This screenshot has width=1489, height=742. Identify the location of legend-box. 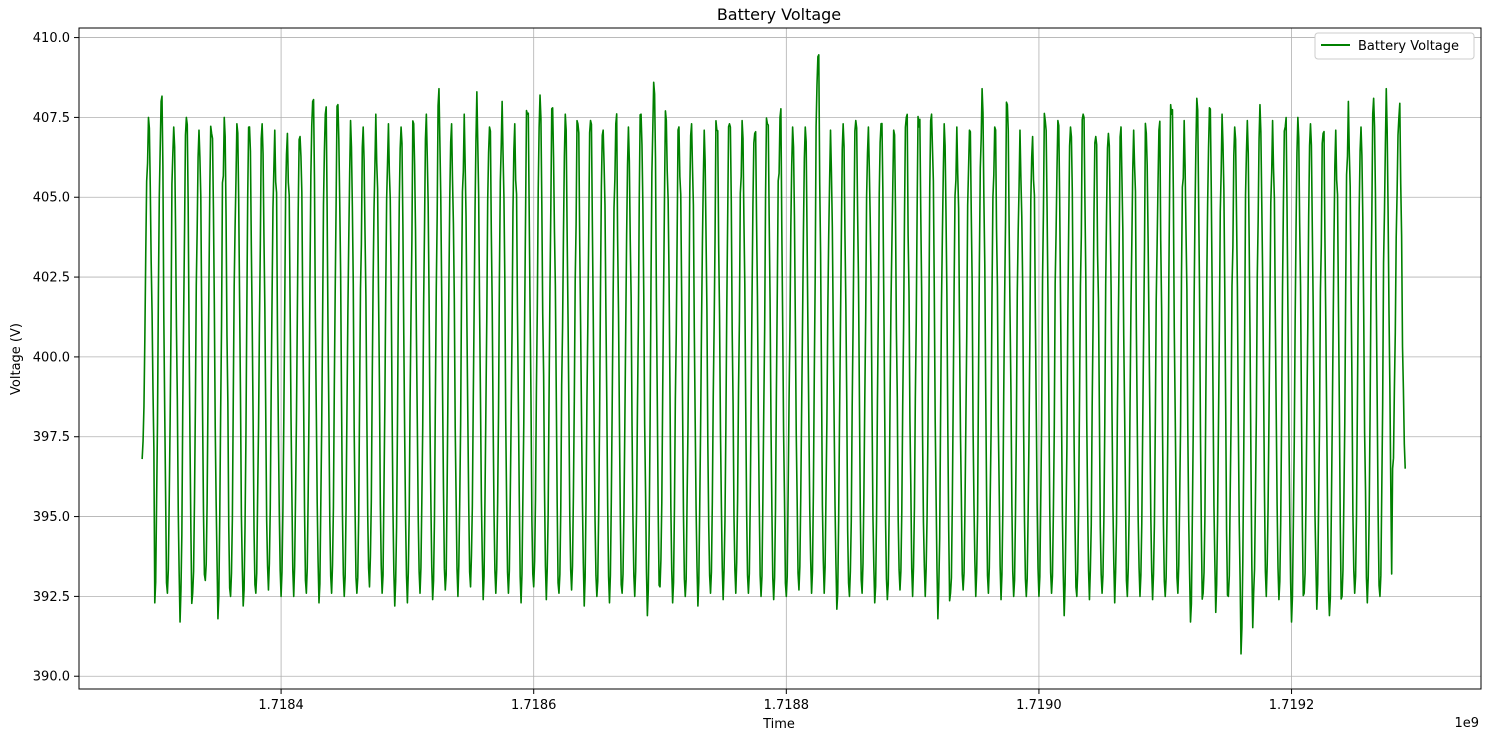
(1394, 46).